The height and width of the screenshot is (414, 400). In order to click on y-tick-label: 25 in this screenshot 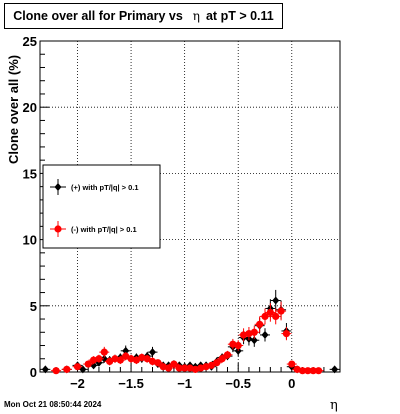, I will do `click(30, 41)`.